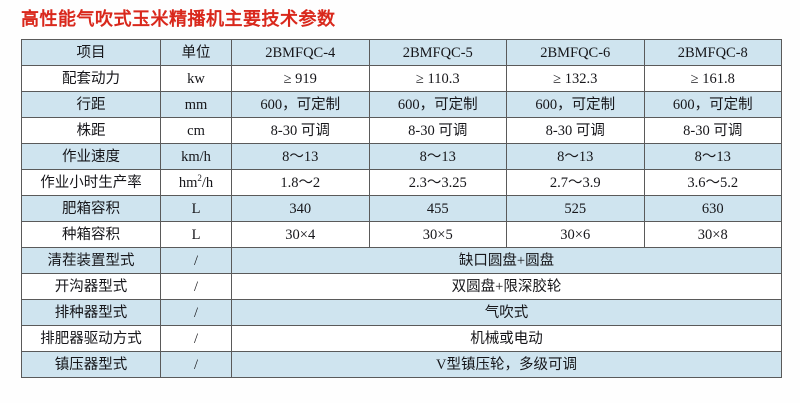  I want to click on row-value-model-2: 455, so click(437, 208).